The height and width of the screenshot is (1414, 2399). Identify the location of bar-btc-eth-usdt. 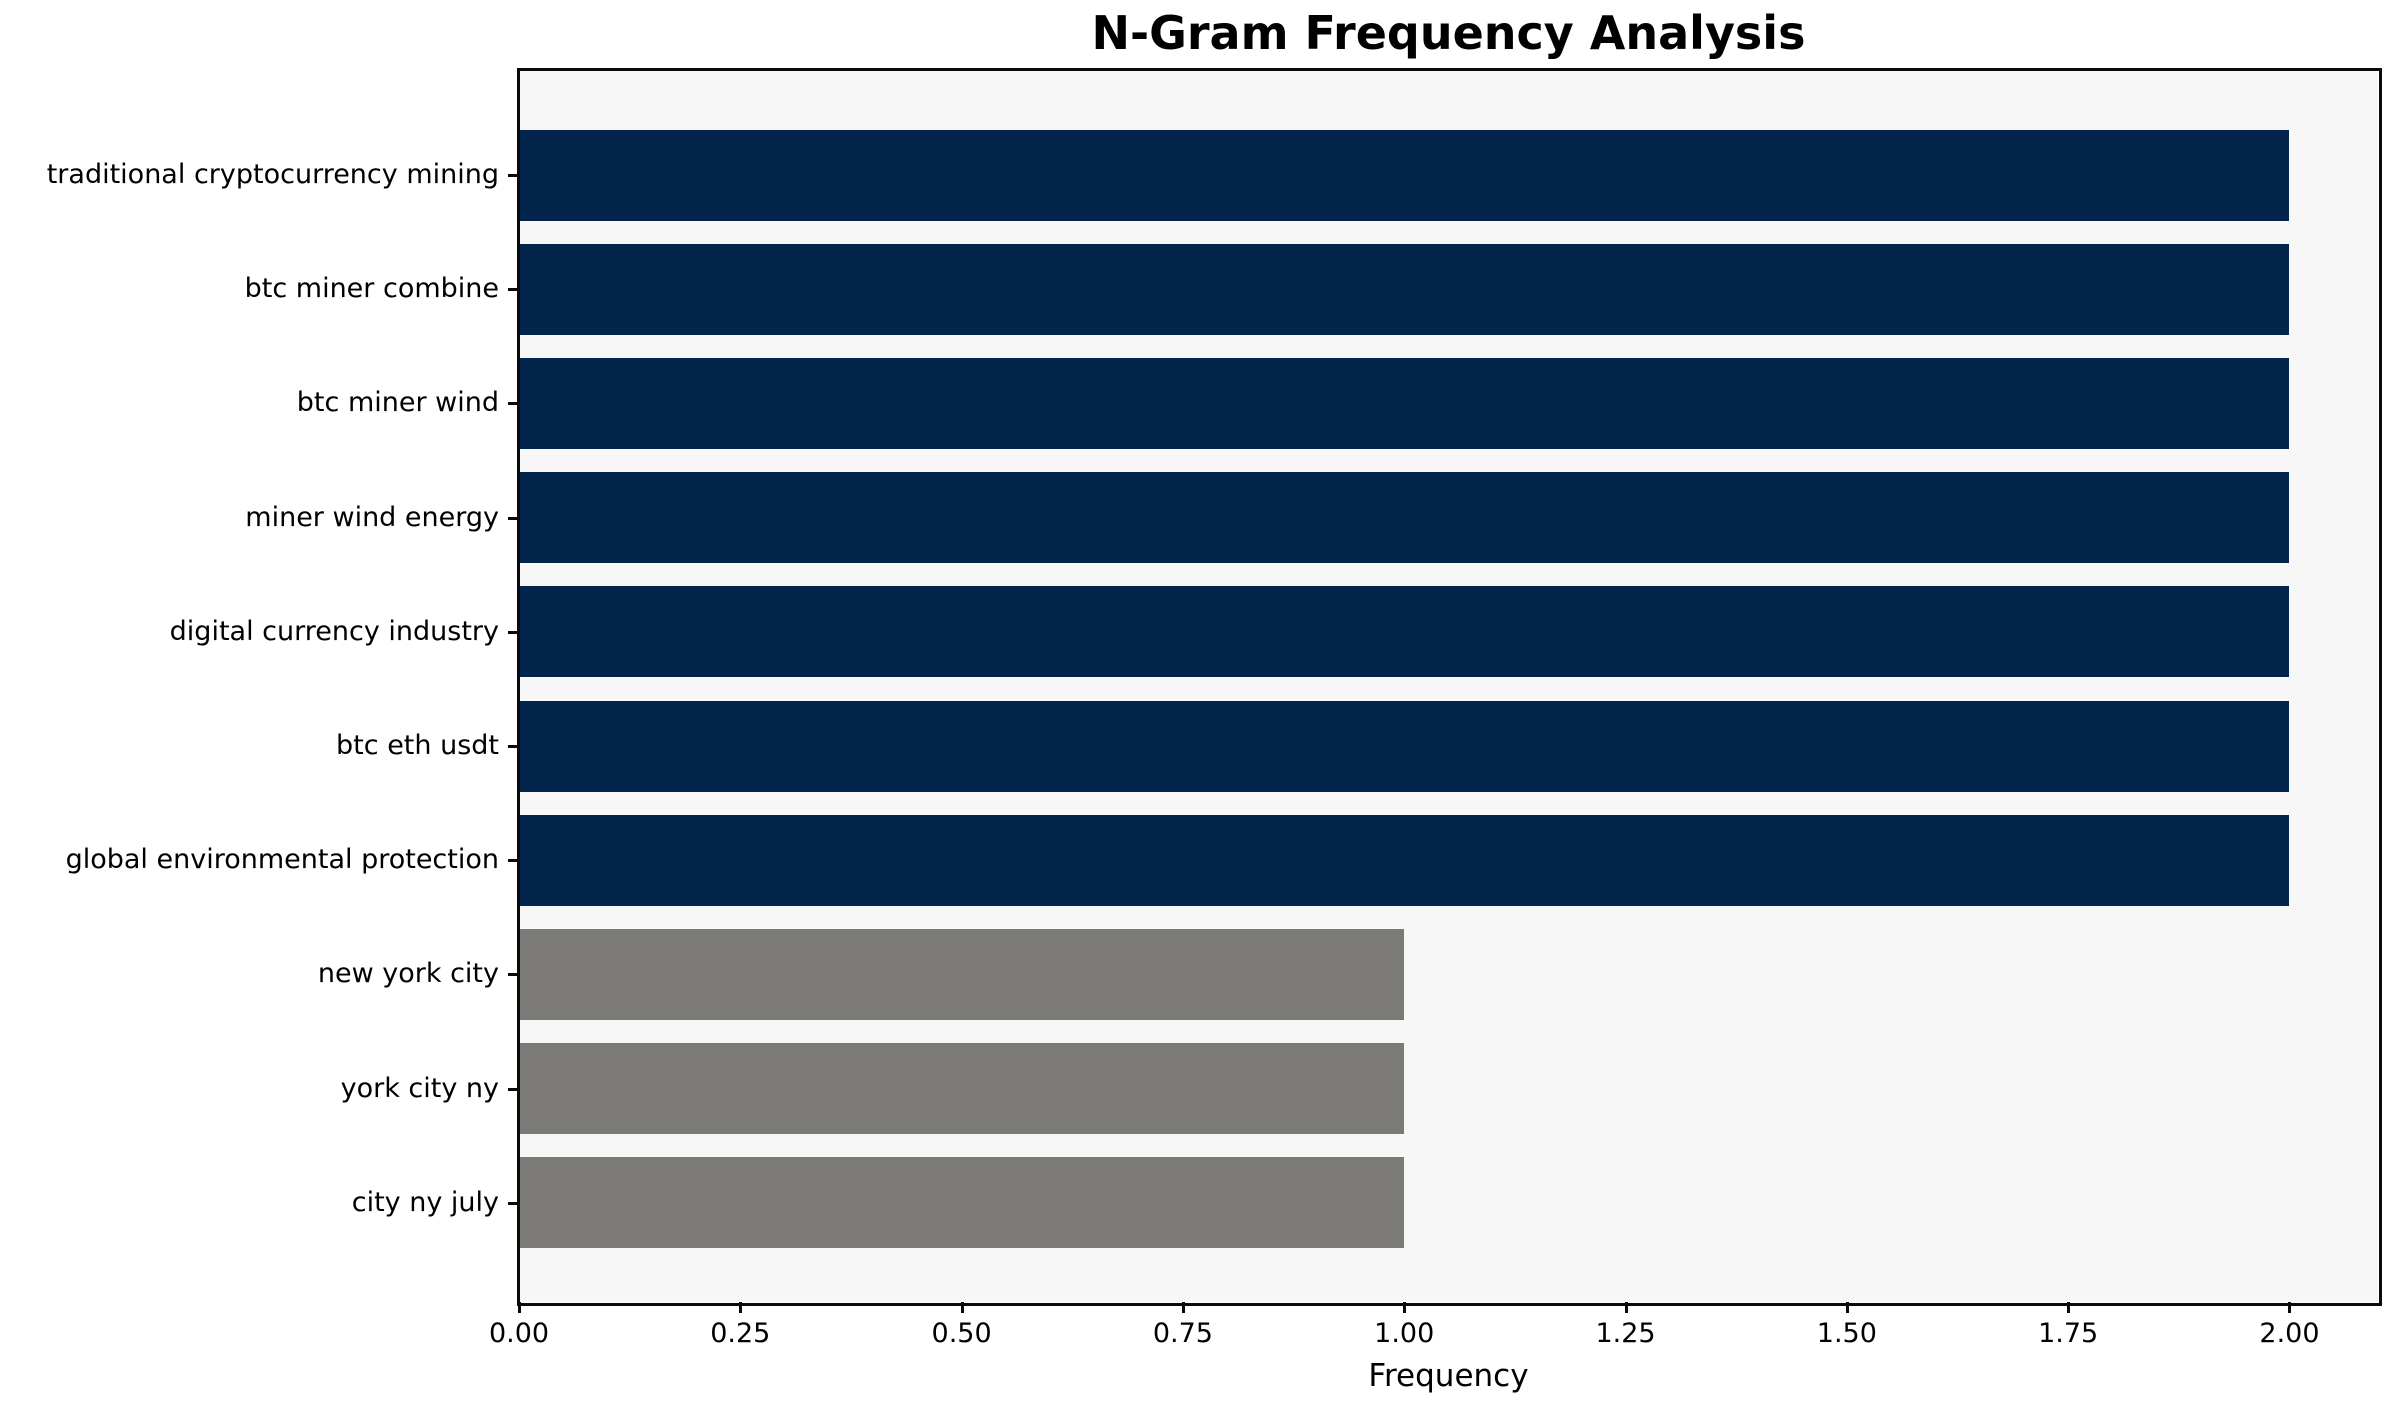
(1404, 746).